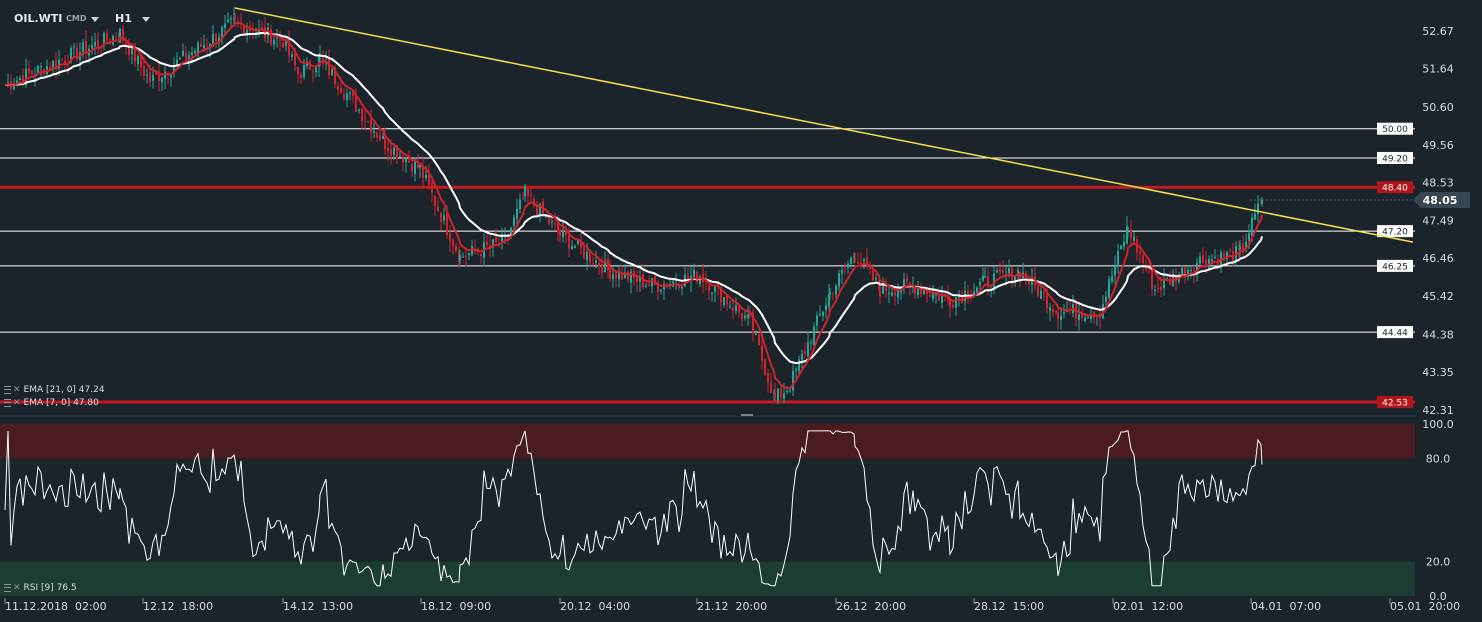  Describe the element at coordinates (146, 19) in the screenshot. I see `timeframe-dropdown-icon` at that location.